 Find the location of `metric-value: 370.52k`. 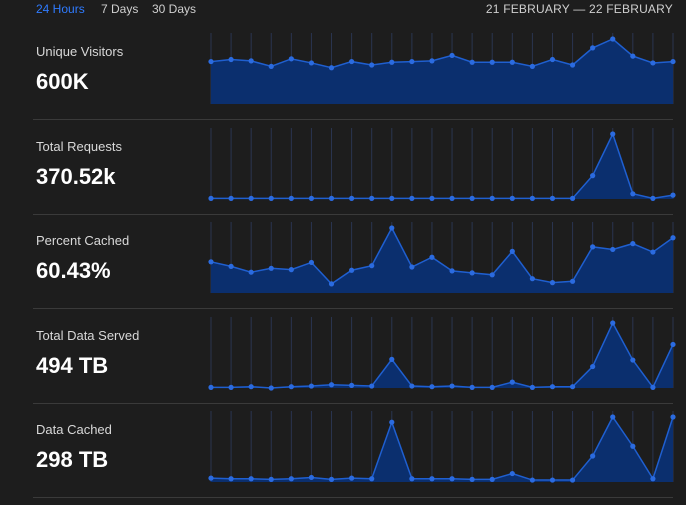

metric-value: 370.52k is located at coordinates (76, 176).